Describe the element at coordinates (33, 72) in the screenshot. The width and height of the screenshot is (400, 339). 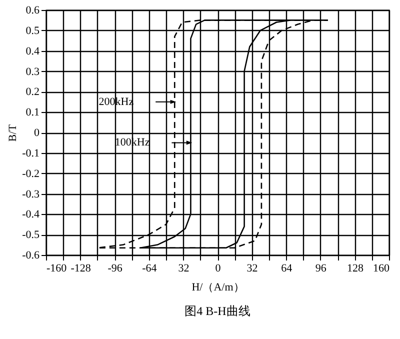
I see `y-tick-label: 0.3` at that location.